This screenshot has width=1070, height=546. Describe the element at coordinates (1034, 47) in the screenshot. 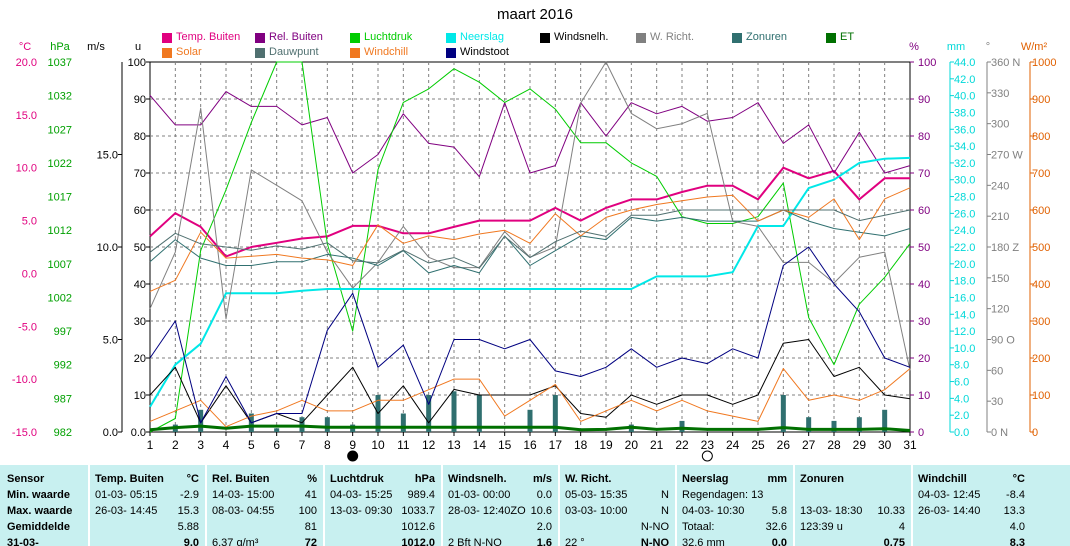

I see `y-axis-unit: W/m²` at that location.